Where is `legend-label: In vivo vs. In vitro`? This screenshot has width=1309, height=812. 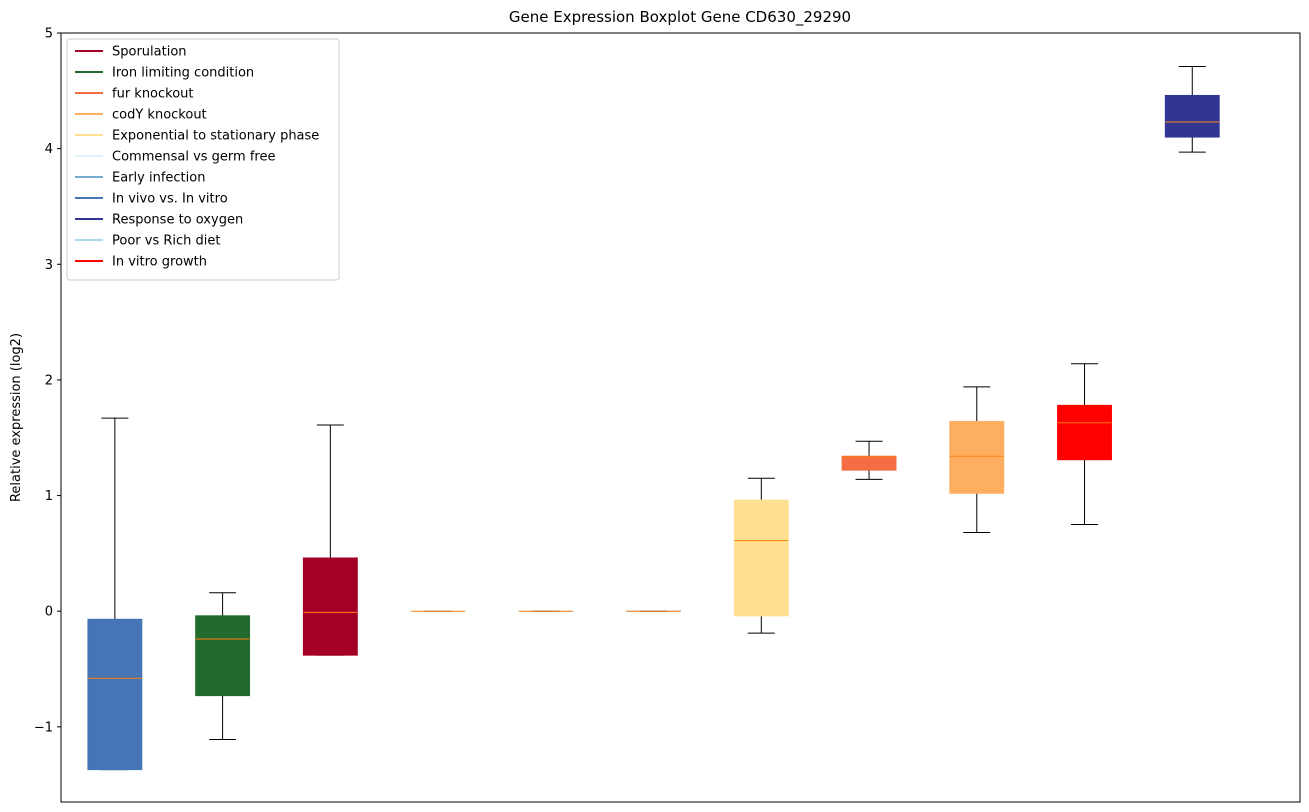
legend-label: In vivo vs. In vitro is located at coordinates (170, 199).